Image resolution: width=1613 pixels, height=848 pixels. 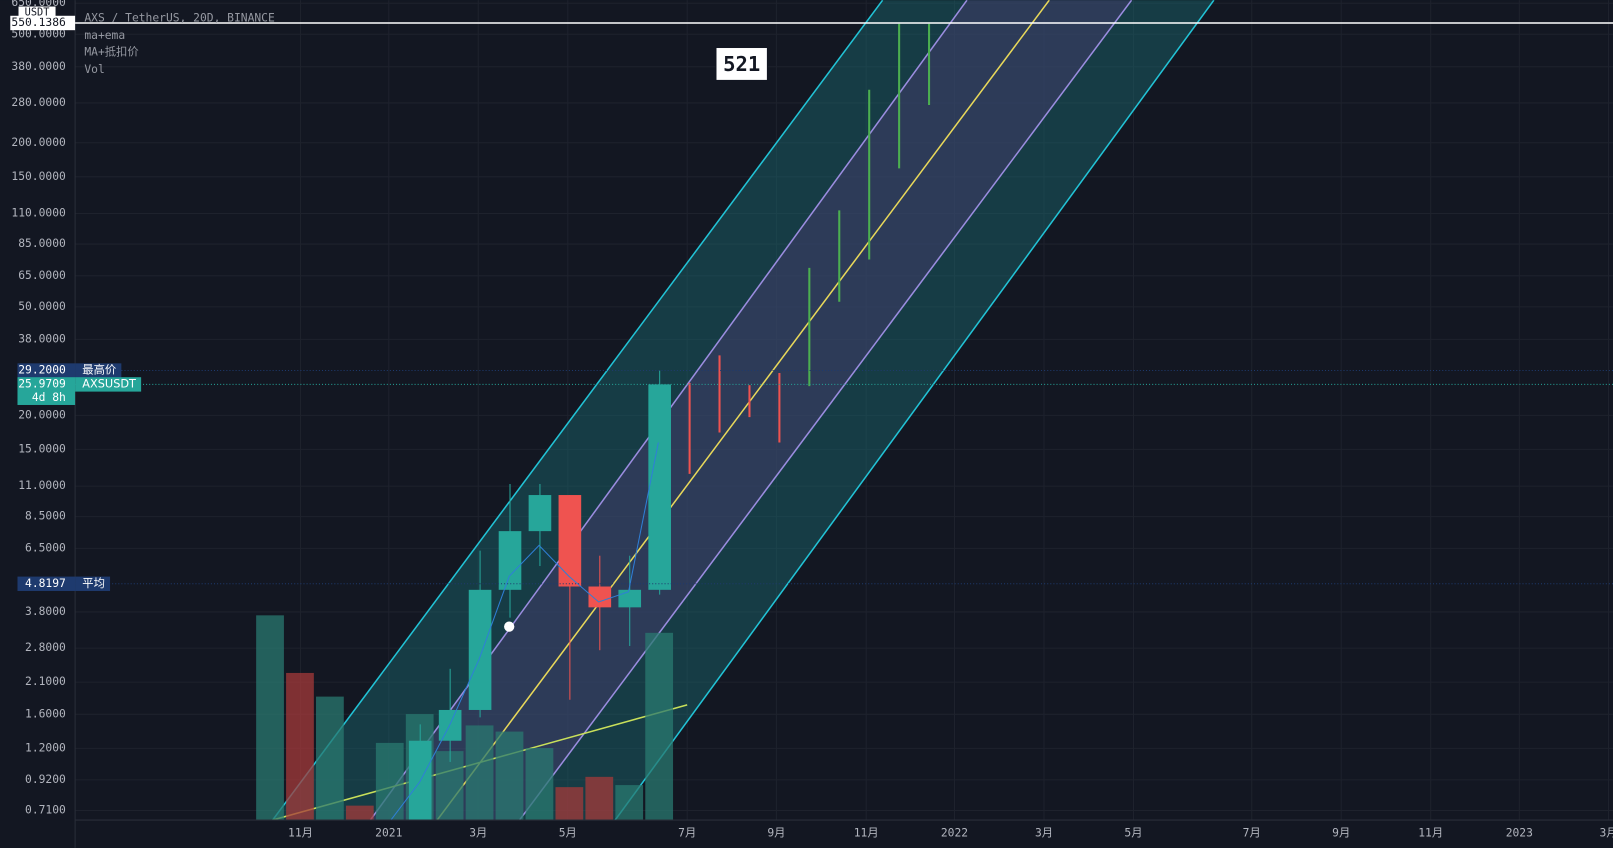 I want to click on annotation: 521, so click(x=741, y=64).